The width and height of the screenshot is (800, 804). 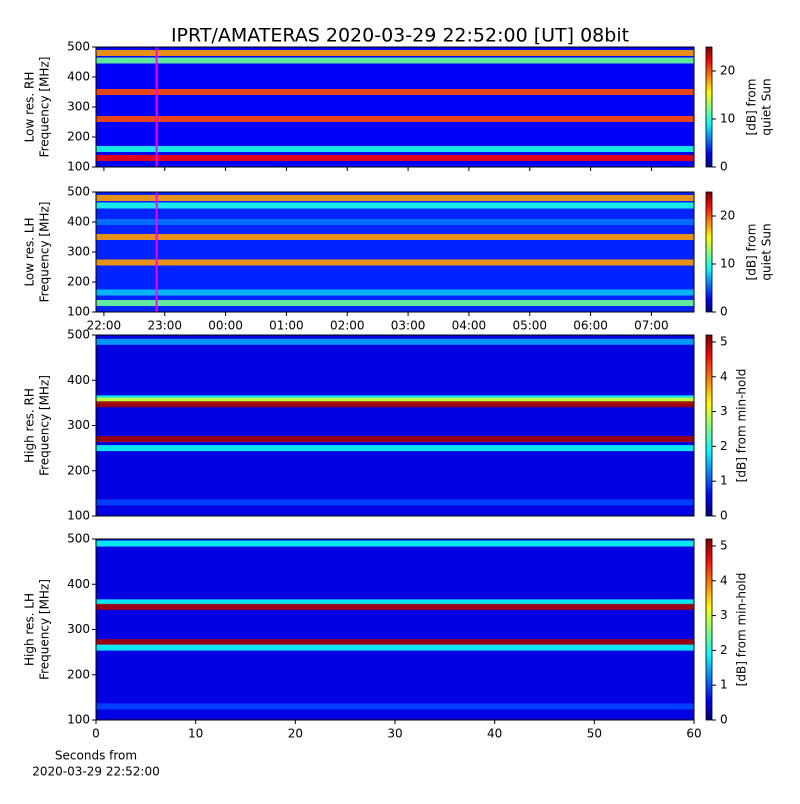 What do you see at coordinates (164, 326) in the screenshot?
I see `x-tick-label: 23:00` at bounding box center [164, 326].